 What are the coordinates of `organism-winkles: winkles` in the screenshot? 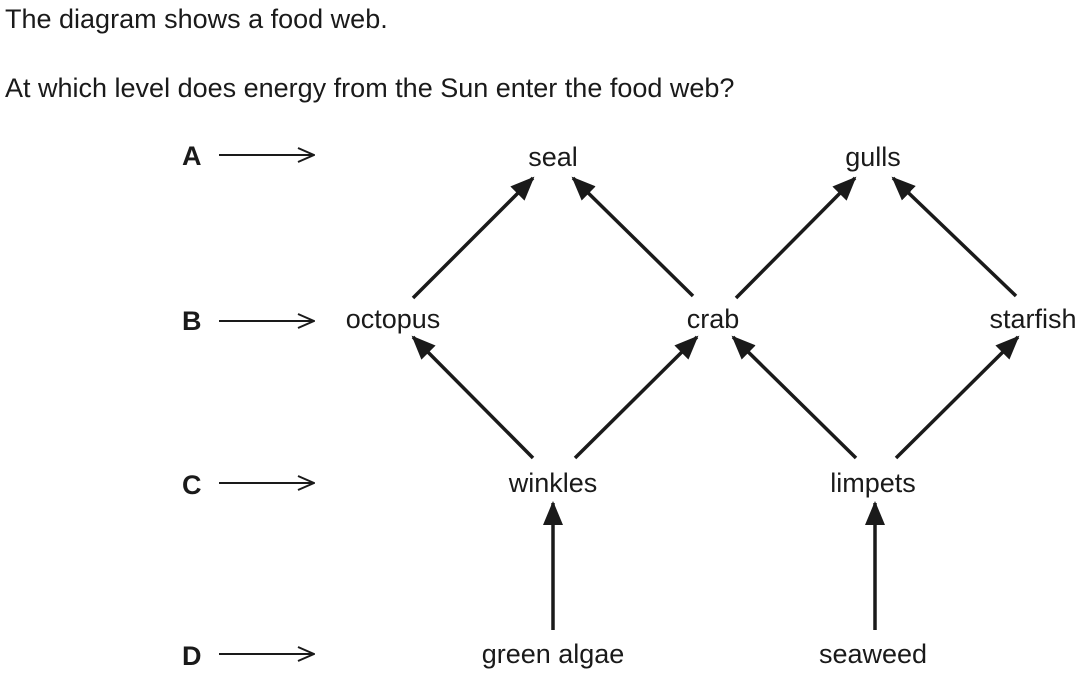 It's located at (553, 483).